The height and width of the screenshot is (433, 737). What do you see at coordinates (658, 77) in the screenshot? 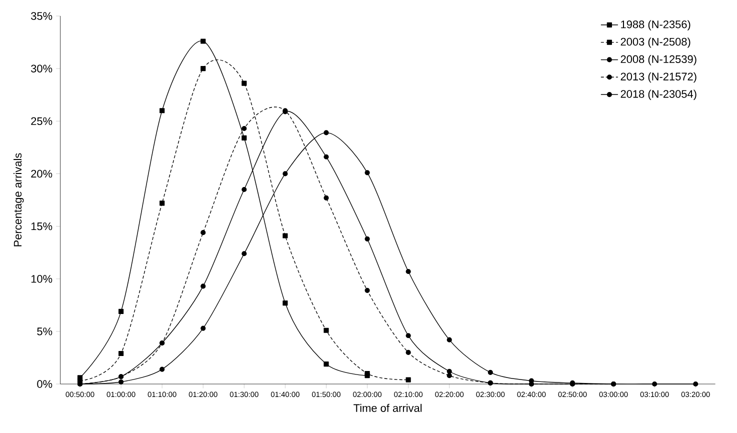
I see `legend-label: 2013 (N-21572)` at bounding box center [658, 77].